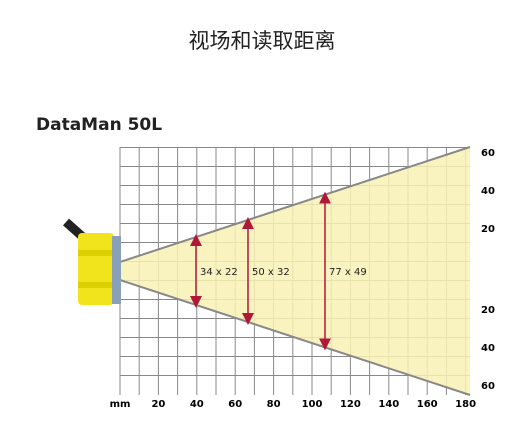 Image resolution: width=523 pixels, height=427 pixels. What do you see at coordinates (312, 404) in the screenshot?
I see `x-tick-label: 100` at bounding box center [312, 404].